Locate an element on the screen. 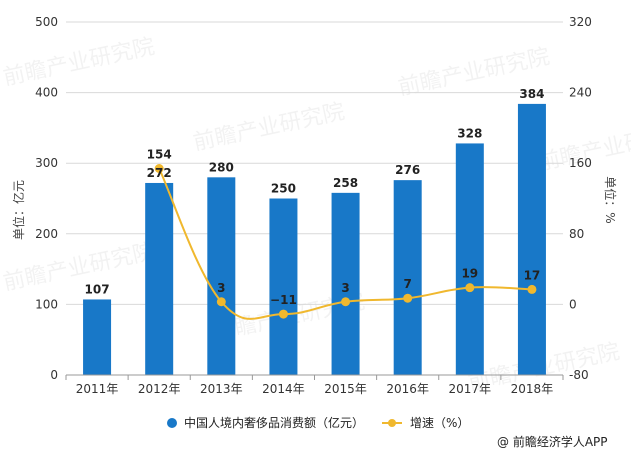 This screenshot has width=631, height=456. y-left-tick-label: 0 is located at coordinates (54, 375).